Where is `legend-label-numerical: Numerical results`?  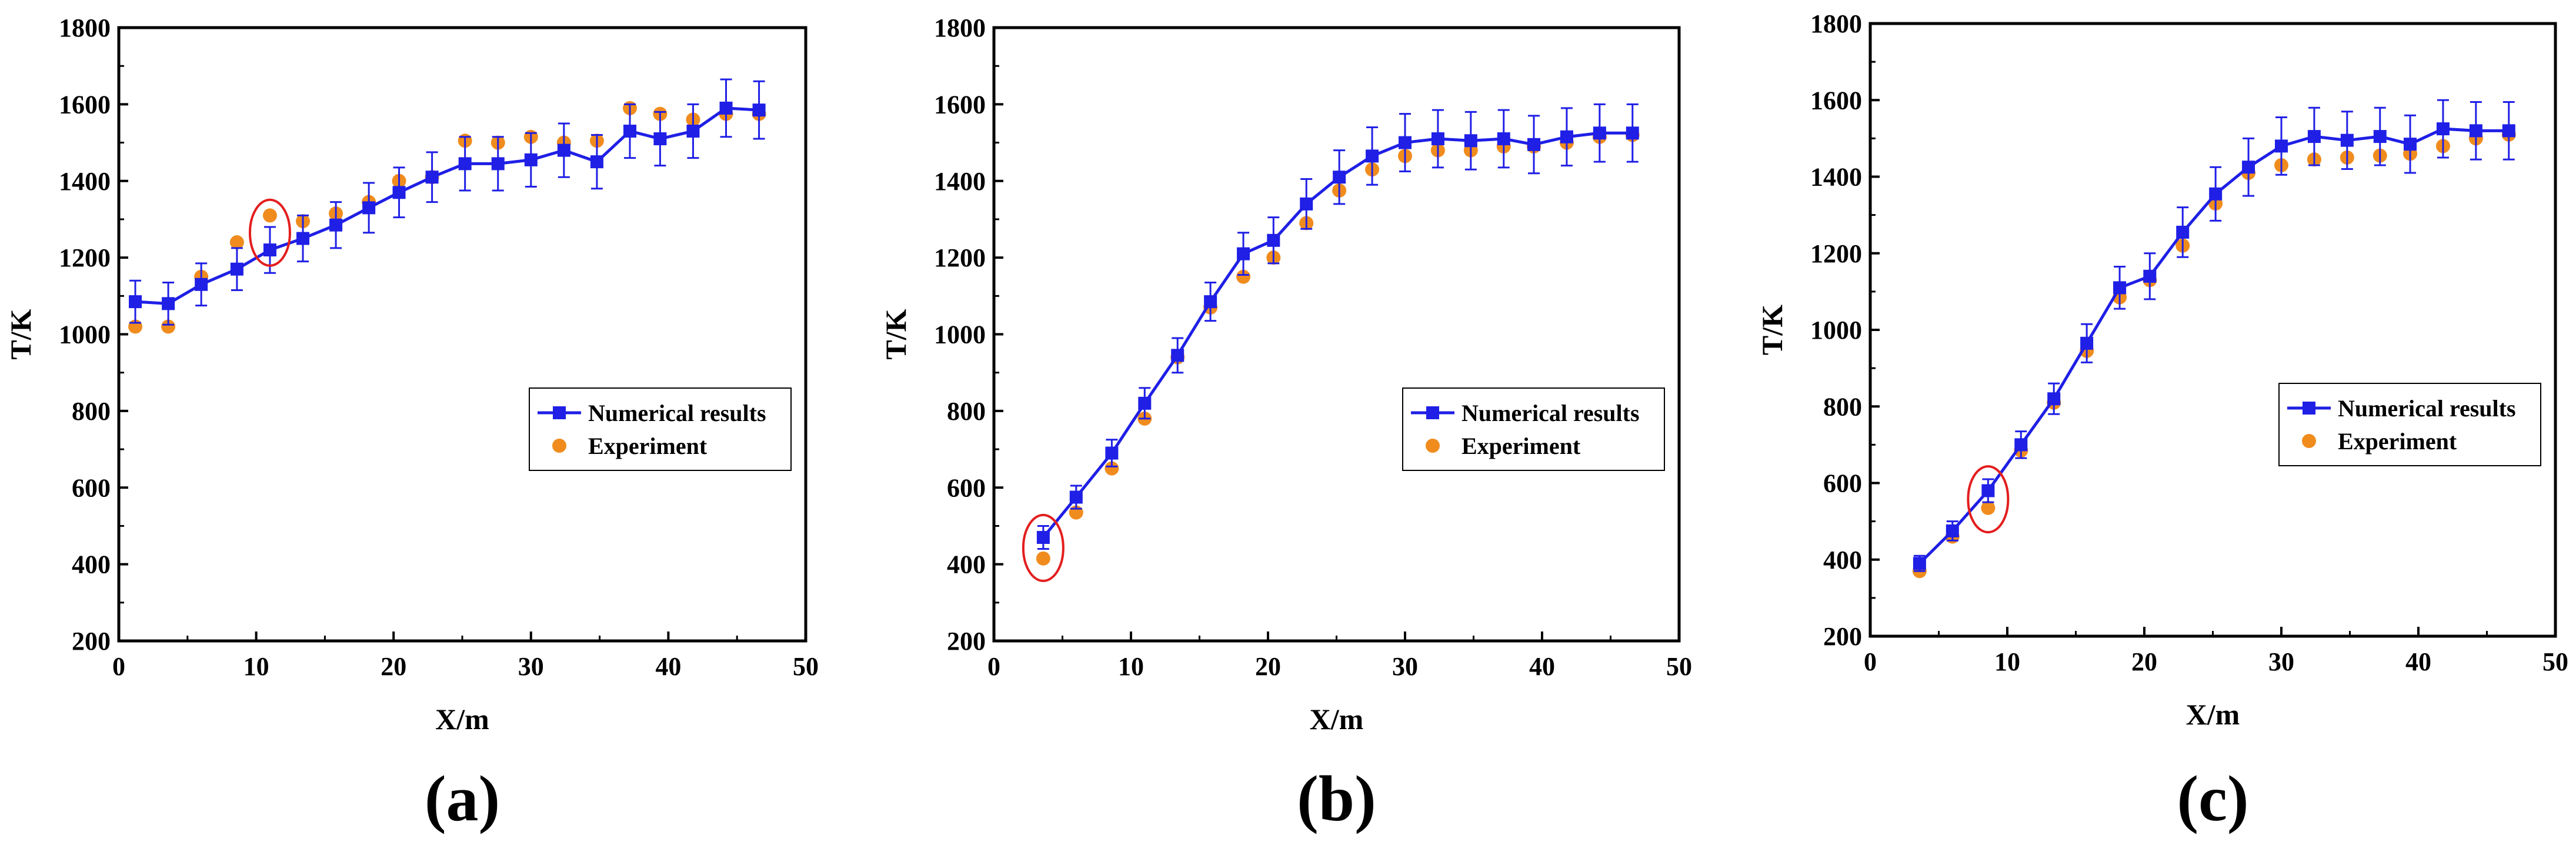 legend-label-numerical: Numerical results is located at coordinates (1550, 413).